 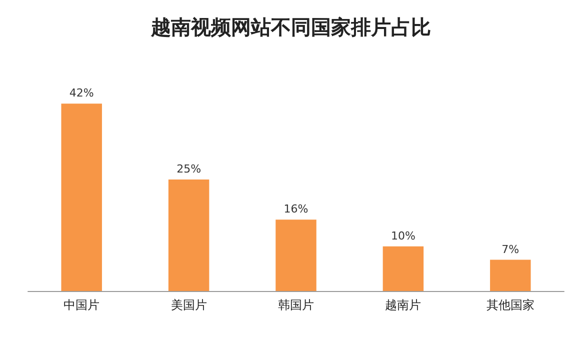 What do you see at coordinates (296, 209) in the screenshot?
I see `data-label: 16%` at bounding box center [296, 209].